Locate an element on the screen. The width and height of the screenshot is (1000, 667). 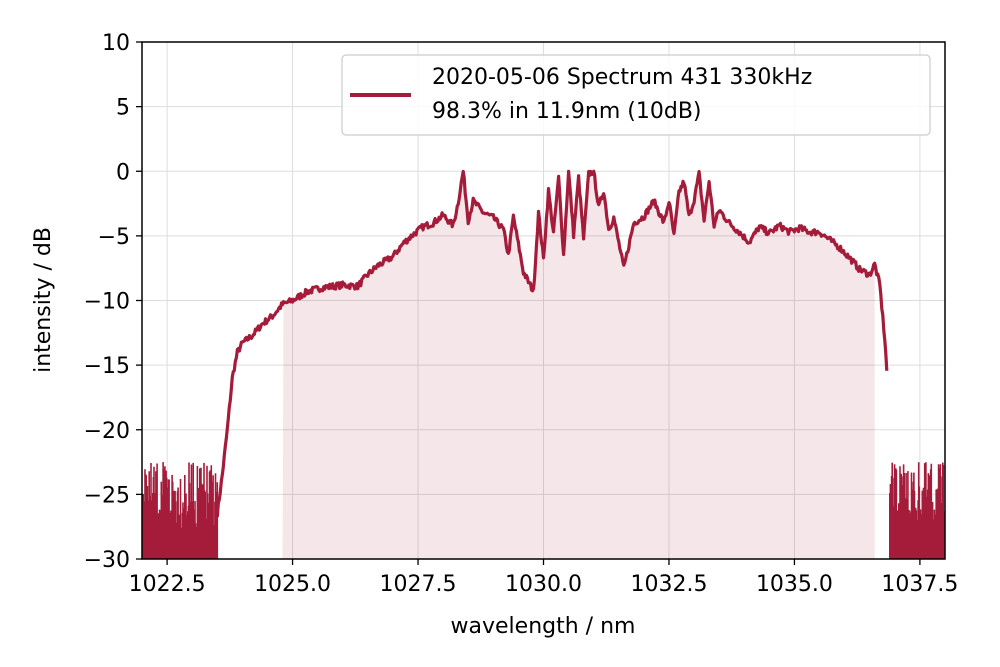
x-tick-label: 1032.5 is located at coordinates (668, 584).